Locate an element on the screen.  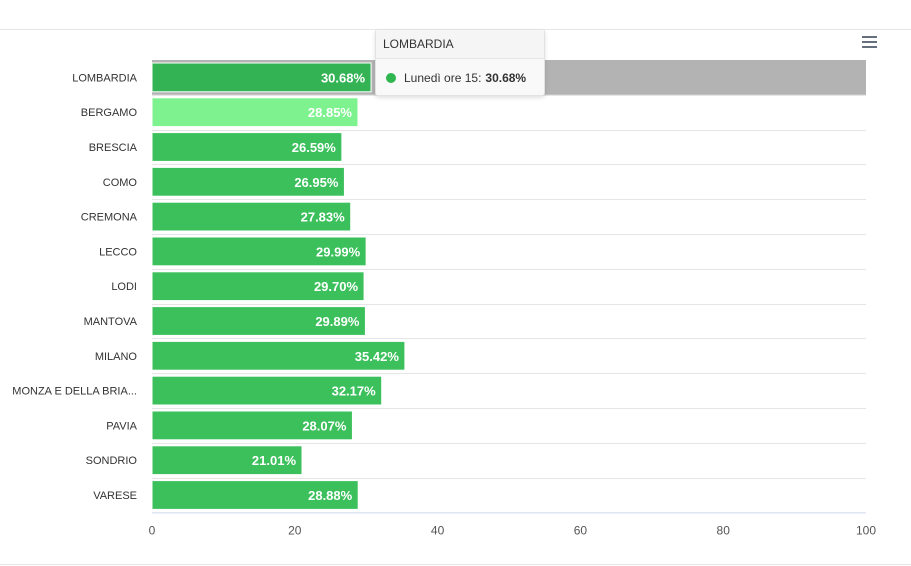
x-tick-label: 60 is located at coordinates (581, 530).